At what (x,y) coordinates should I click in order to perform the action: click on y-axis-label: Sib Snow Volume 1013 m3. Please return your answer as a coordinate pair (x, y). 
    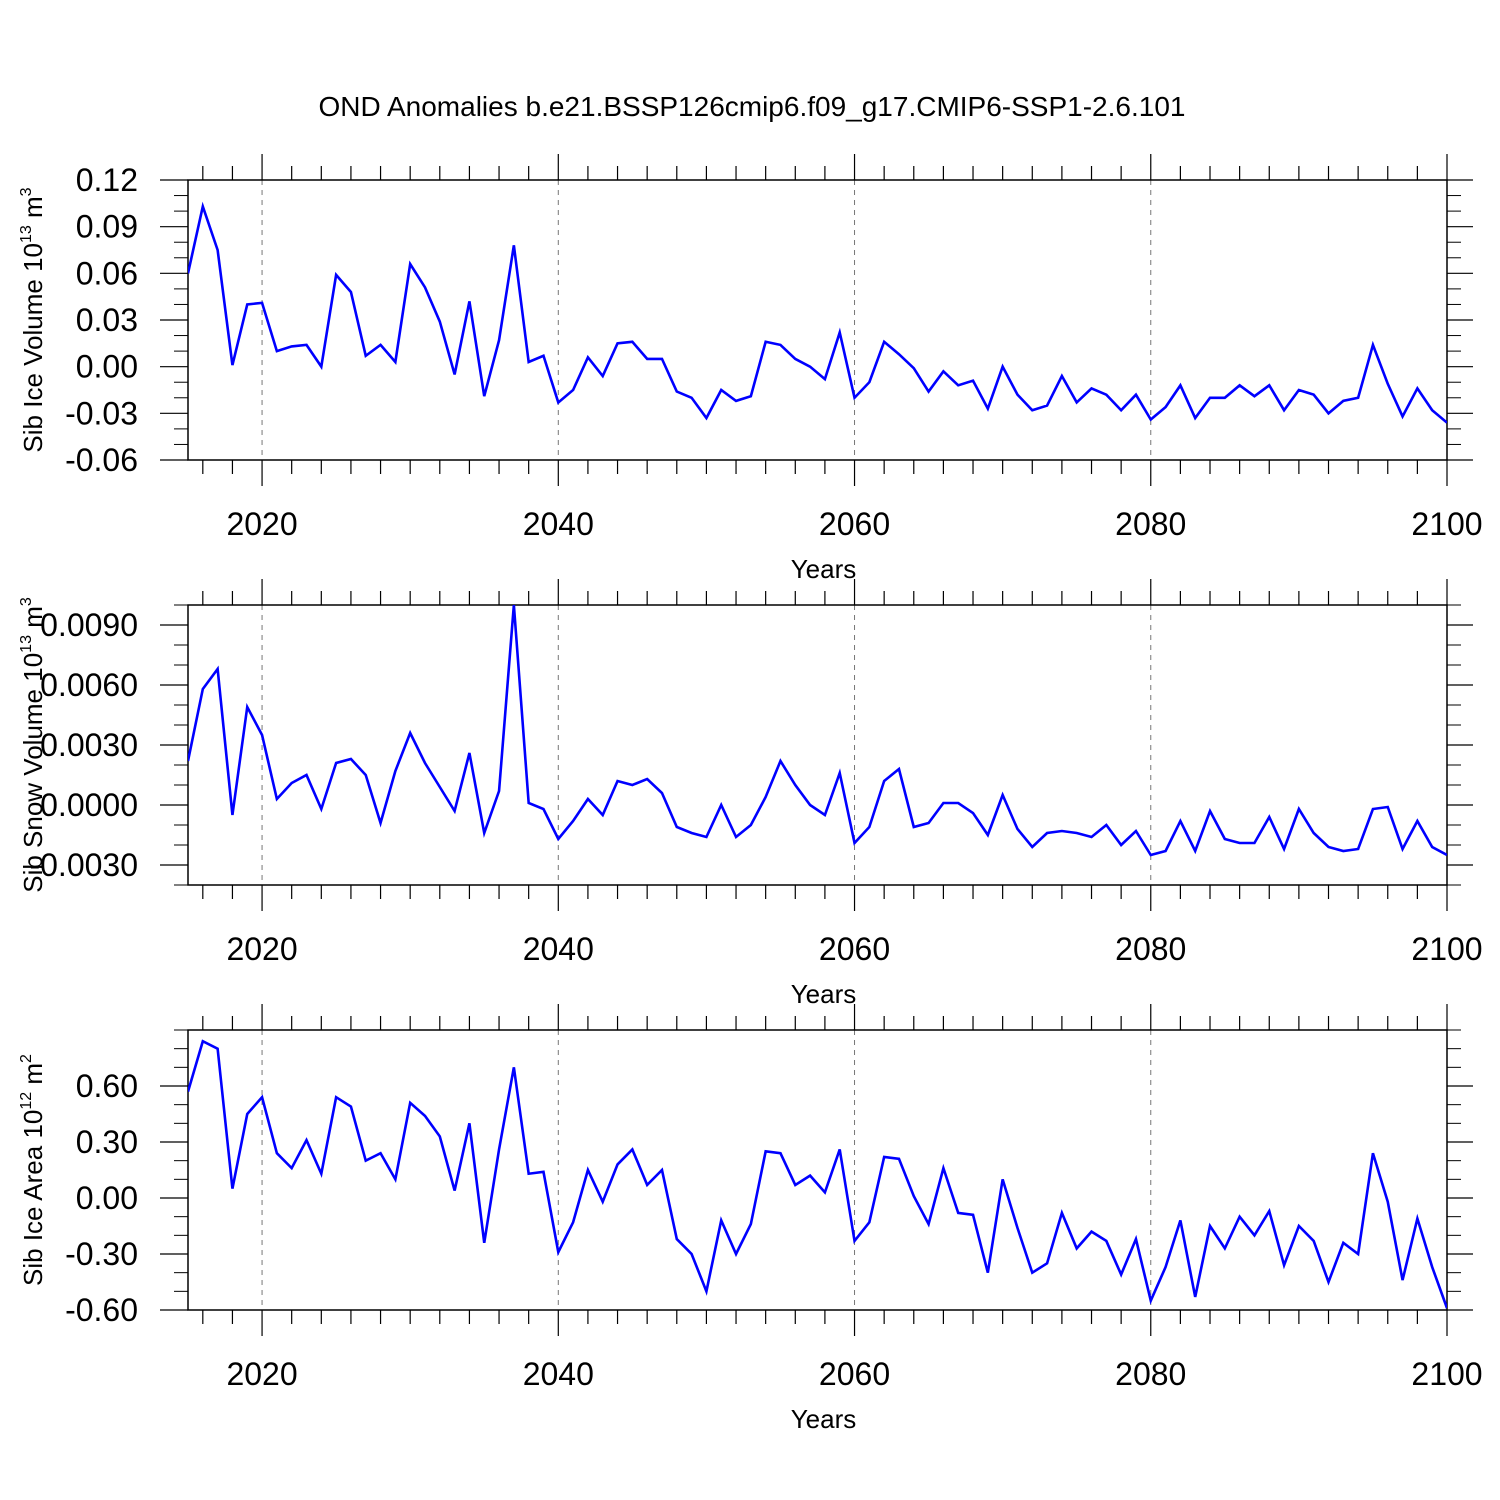
    Looking at the image, I should click on (33, 745).